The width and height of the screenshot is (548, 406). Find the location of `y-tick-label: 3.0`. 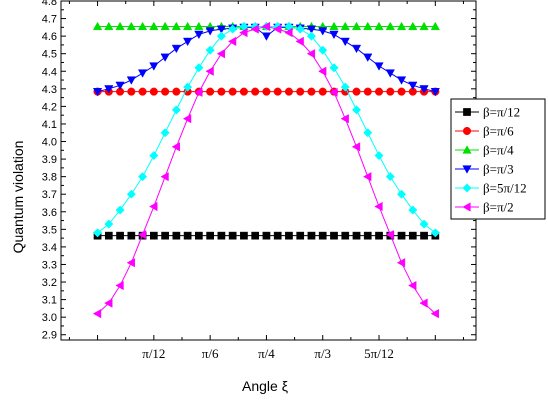

y-tick-label: 3.0 is located at coordinates (49, 318).